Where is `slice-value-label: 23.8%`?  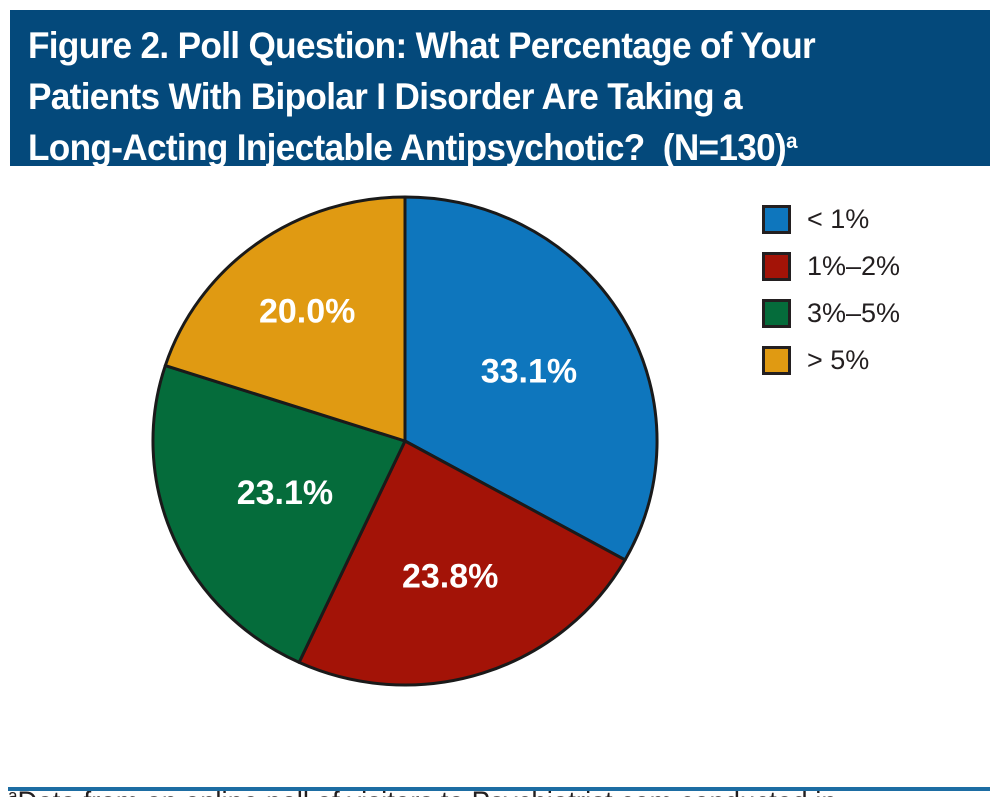 slice-value-label: 23.8% is located at coordinates (450, 577).